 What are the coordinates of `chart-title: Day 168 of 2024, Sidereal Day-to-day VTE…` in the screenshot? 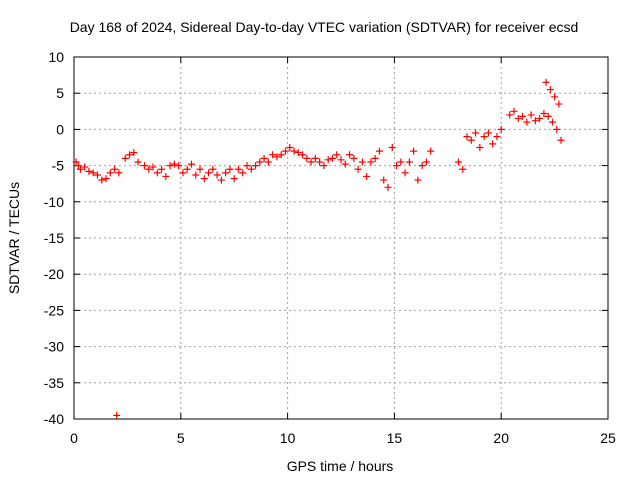 It's located at (324, 27).